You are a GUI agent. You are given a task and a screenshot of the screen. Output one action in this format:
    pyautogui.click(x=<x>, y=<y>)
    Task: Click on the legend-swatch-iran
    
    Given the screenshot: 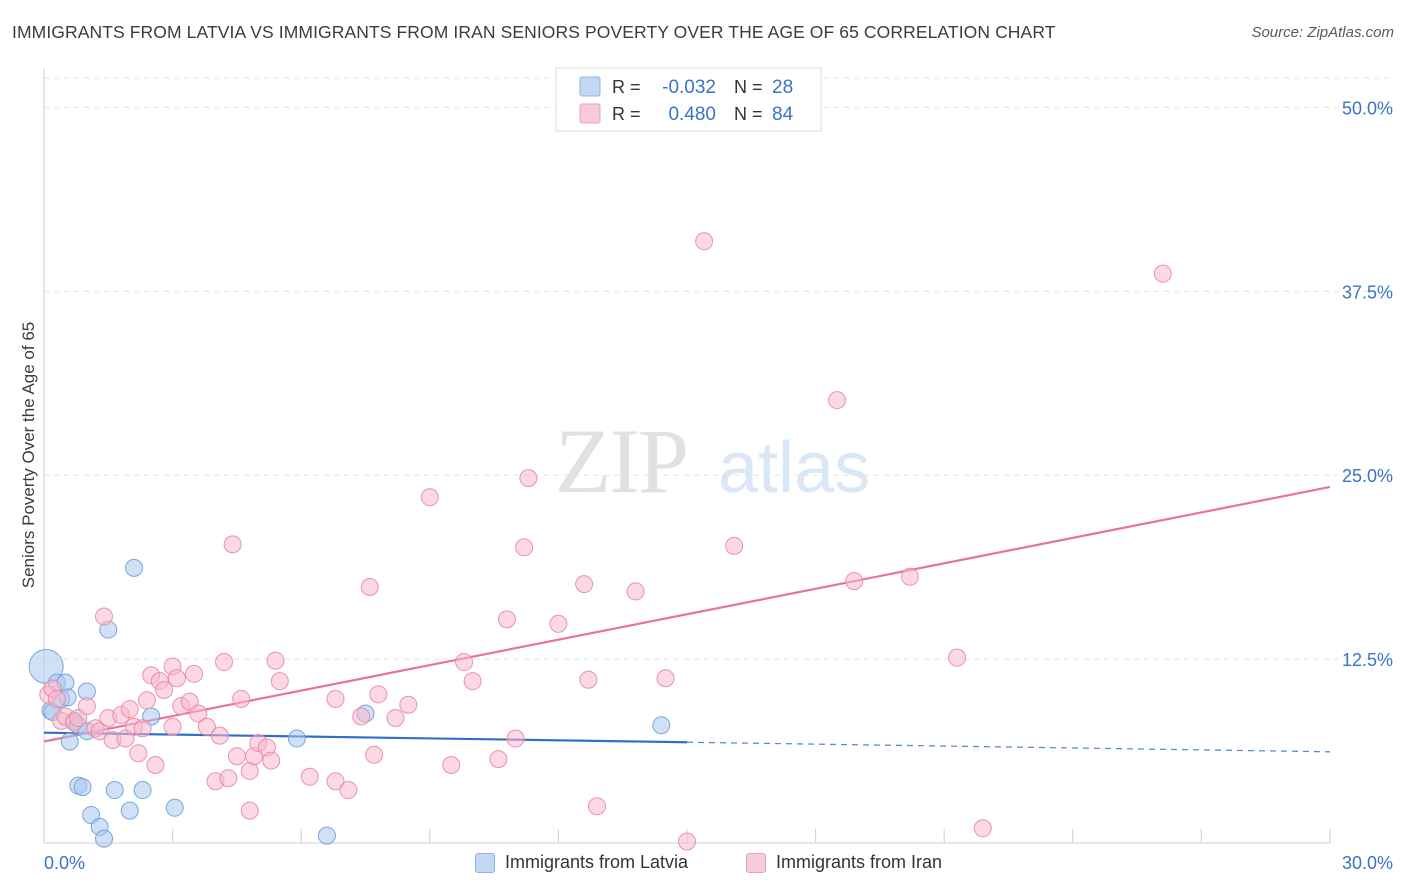 What is the action you would take?
    pyautogui.click(x=590, y=113)
    